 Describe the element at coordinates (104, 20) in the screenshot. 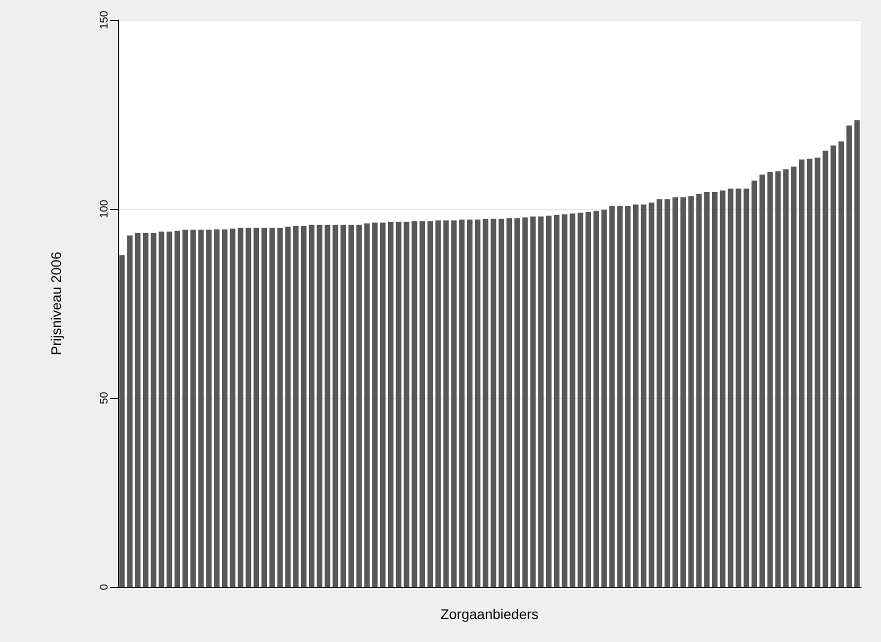

I see `y-tick-label: 150` at that location.